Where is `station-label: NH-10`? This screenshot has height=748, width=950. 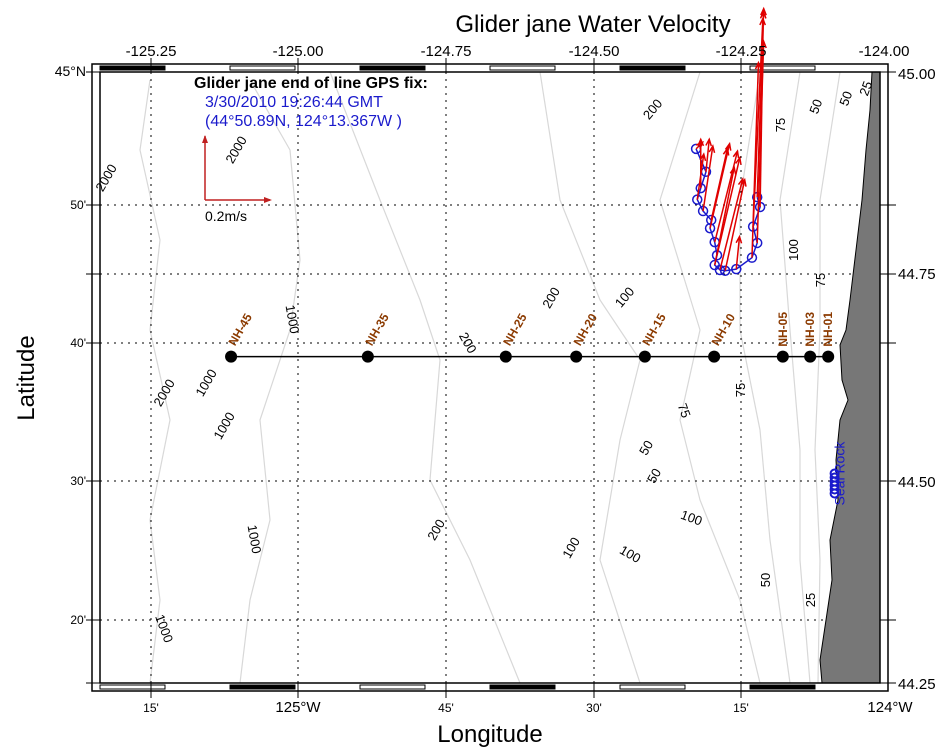 station-label: NH-10 is located at coordinates (724, 329).